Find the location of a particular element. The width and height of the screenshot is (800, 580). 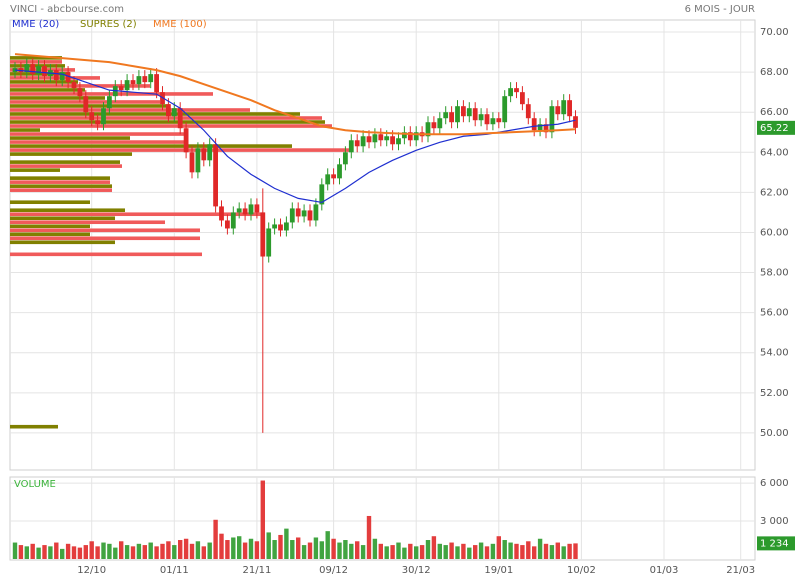

last-price-label: 65.22 is located at coordinates (774, 128).